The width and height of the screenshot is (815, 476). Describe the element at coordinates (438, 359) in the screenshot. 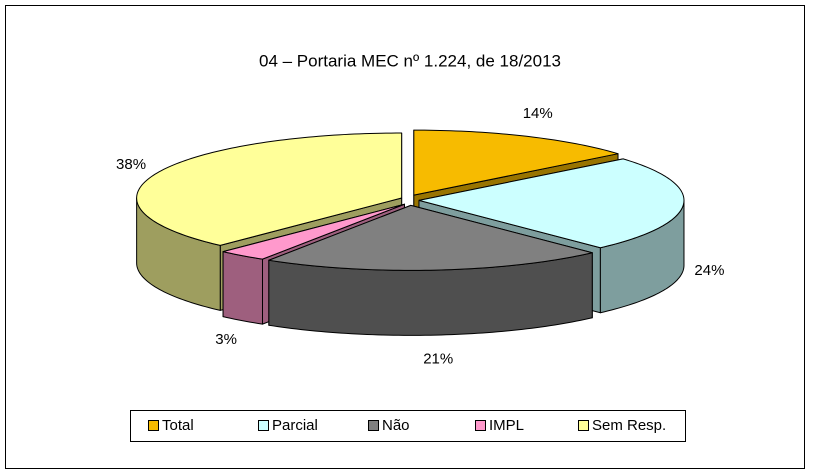

I see `data-label: 21%` at that location.